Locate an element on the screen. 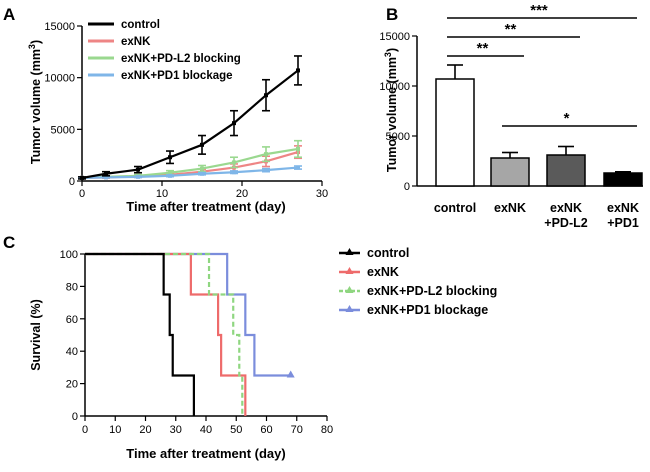  panel-c-legend-label: exNK+PD-L2 blocking is located at coordinates (432, 291).